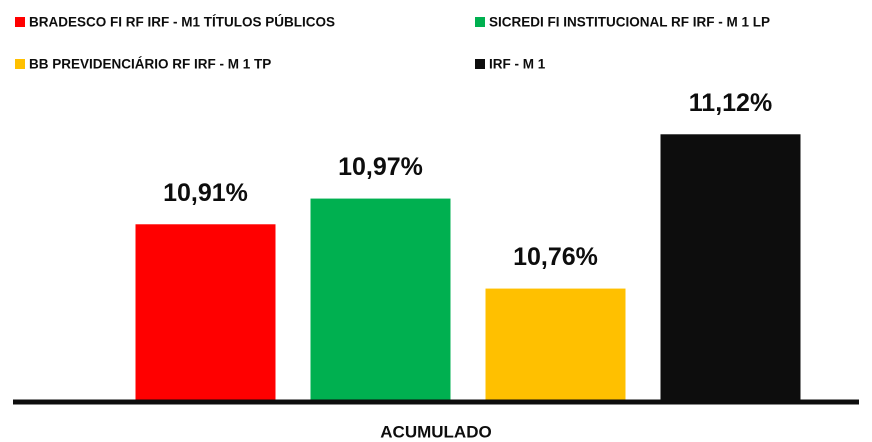  What do you see at coordinates (730, 103) in the screenshot?
I see `data-label: 11,12%` at bounding box center [730, 103].